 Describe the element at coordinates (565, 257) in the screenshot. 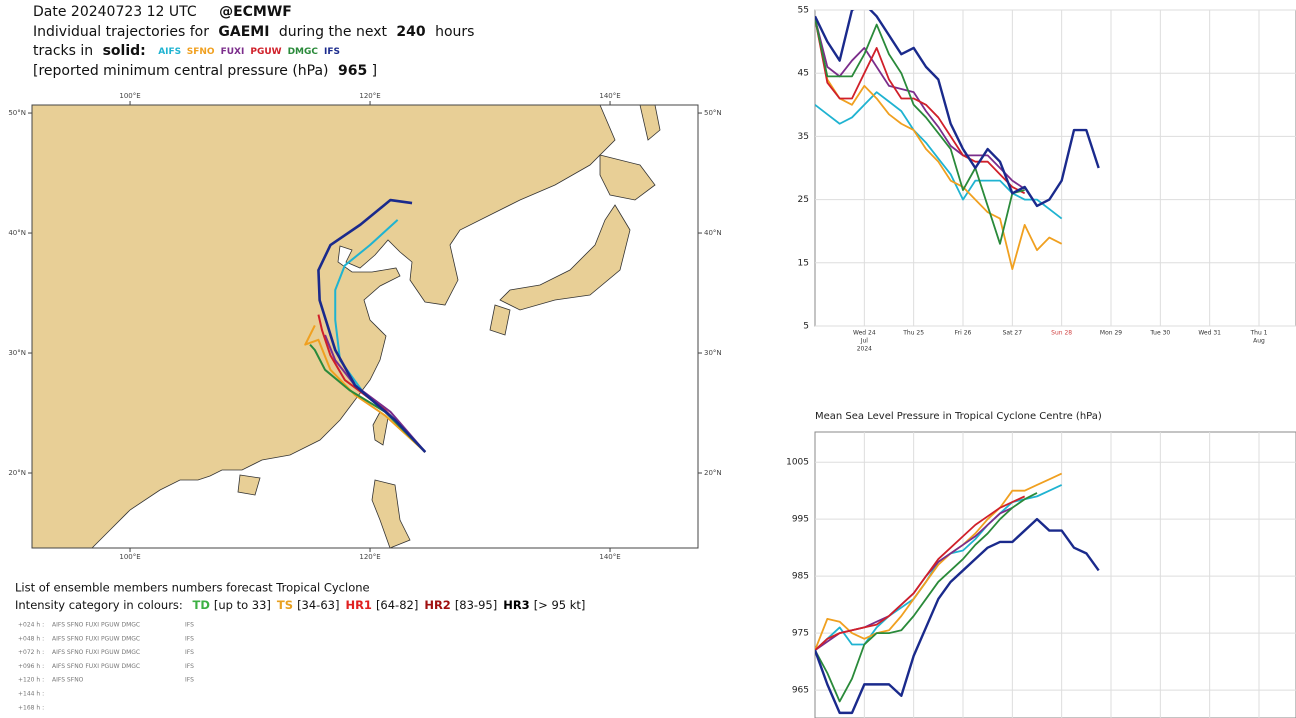

I see `honshu` at that location.